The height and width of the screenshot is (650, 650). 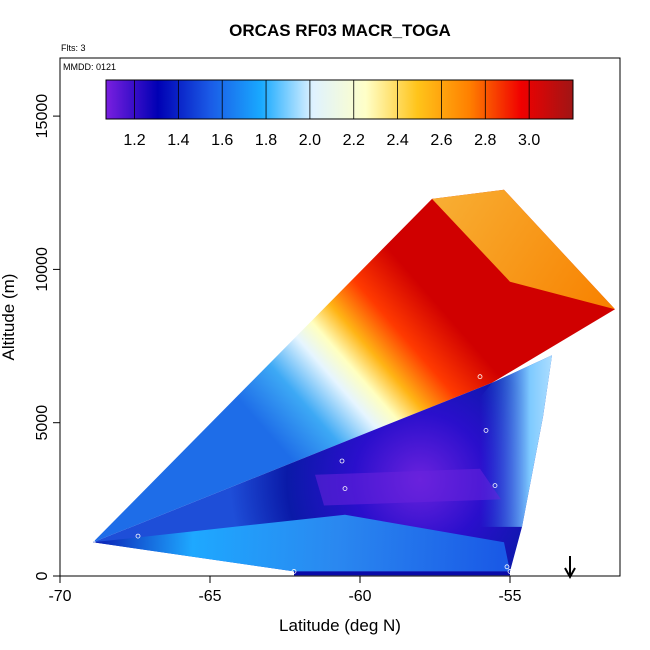 What do you see at coordinates (310, 140) in the screenshot?
I see `colorbar-tick-label: 2.0` at bounding box center [310, 140].